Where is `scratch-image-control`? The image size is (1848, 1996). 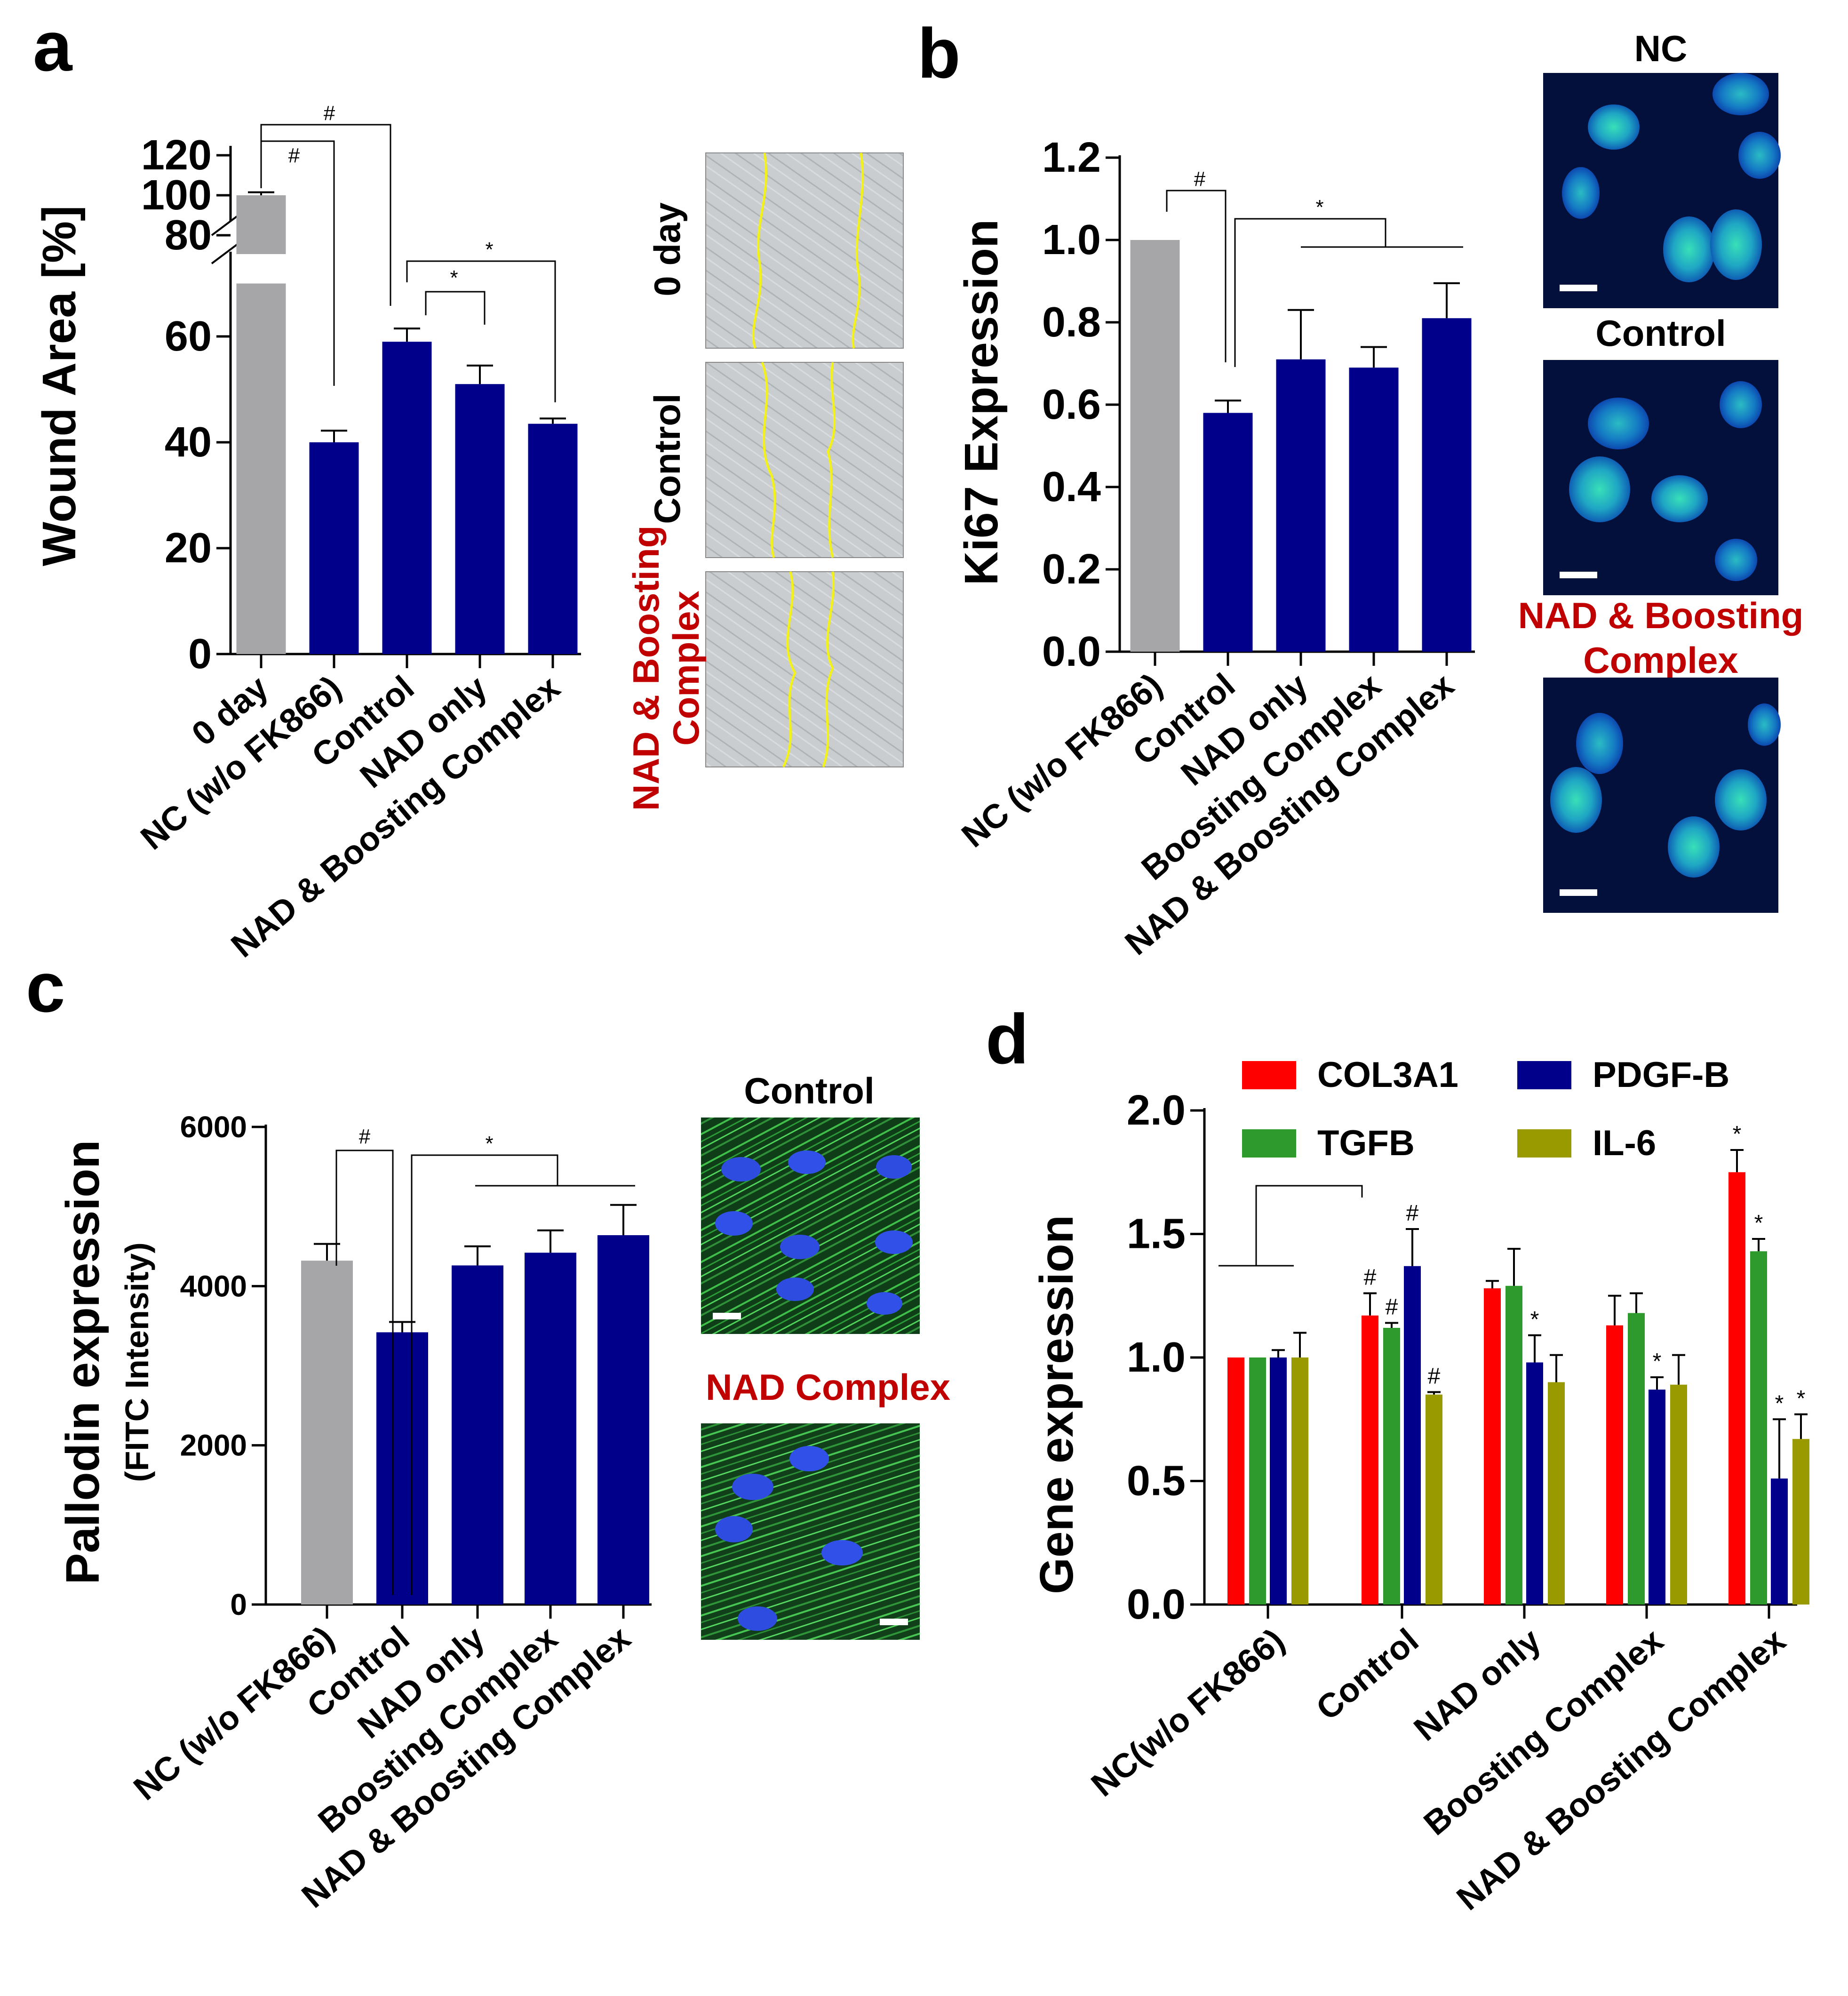
scratch-image-control is located at coordinates (804, 460).